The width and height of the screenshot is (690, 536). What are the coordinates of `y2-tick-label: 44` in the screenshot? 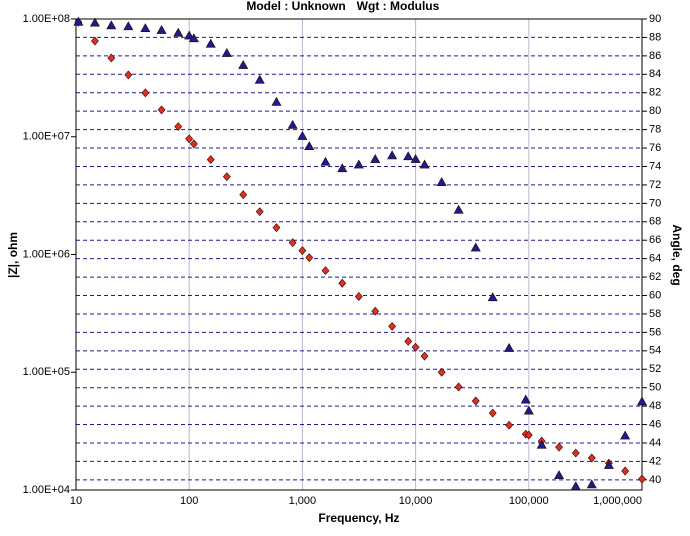 It's located at (655, 443).